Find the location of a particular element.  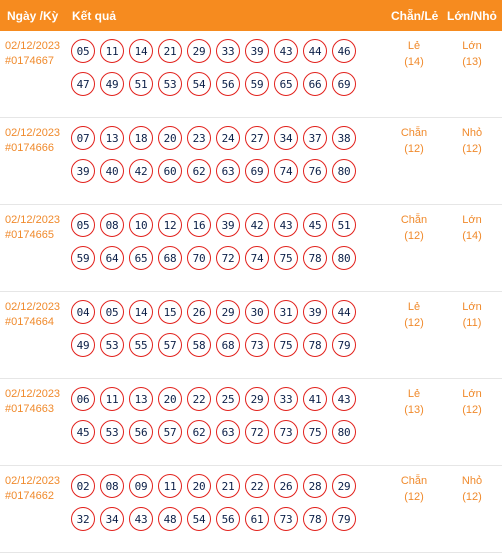

lon-nho-stat: Lớn (12) is located at coordinates (472, 402).